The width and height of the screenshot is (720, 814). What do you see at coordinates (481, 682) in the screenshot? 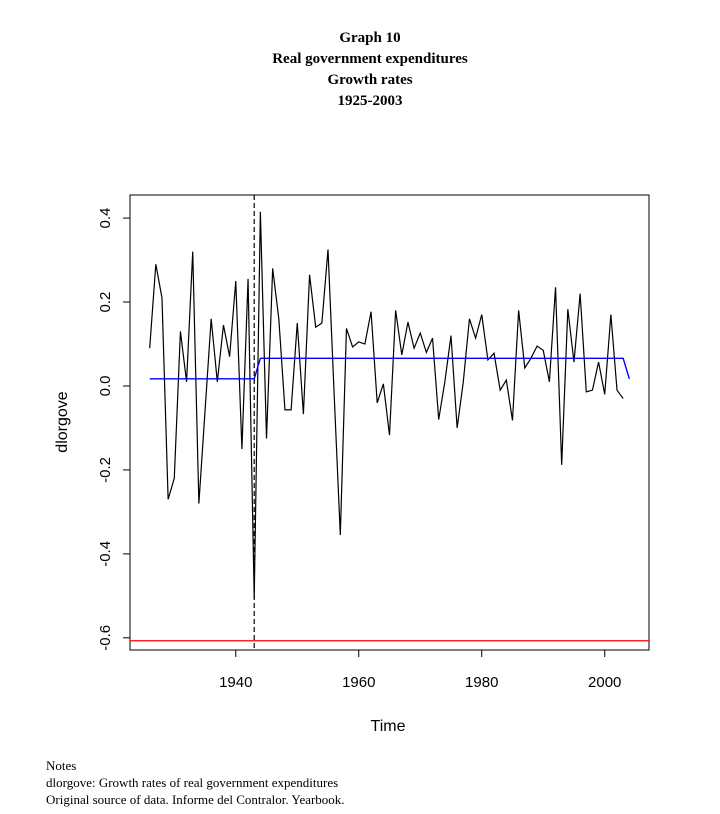
I see `x-tick-label: 1980` at bounding box center [481, 682].